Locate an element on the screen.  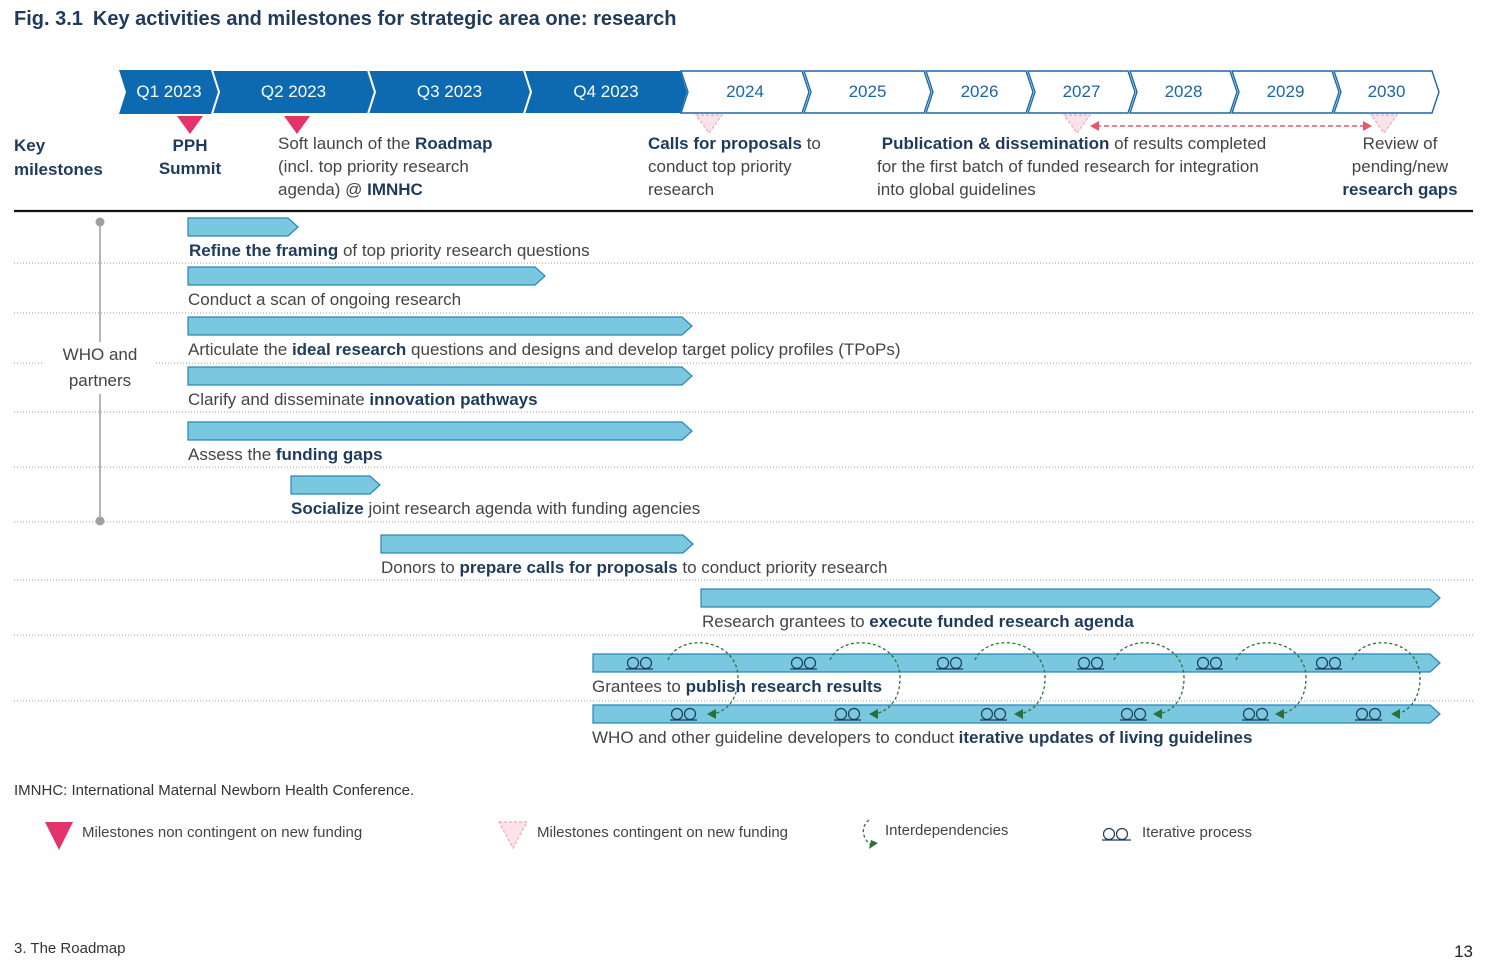
who-label-line2: partners is located at coordinates (100, 380).